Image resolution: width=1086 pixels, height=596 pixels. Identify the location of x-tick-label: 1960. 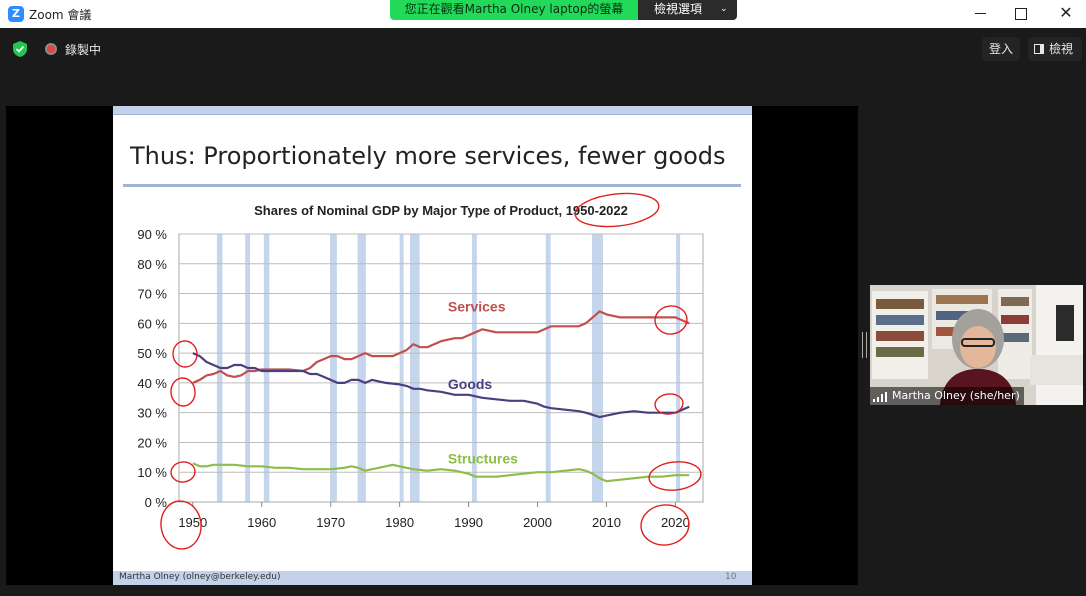
(261, 522).